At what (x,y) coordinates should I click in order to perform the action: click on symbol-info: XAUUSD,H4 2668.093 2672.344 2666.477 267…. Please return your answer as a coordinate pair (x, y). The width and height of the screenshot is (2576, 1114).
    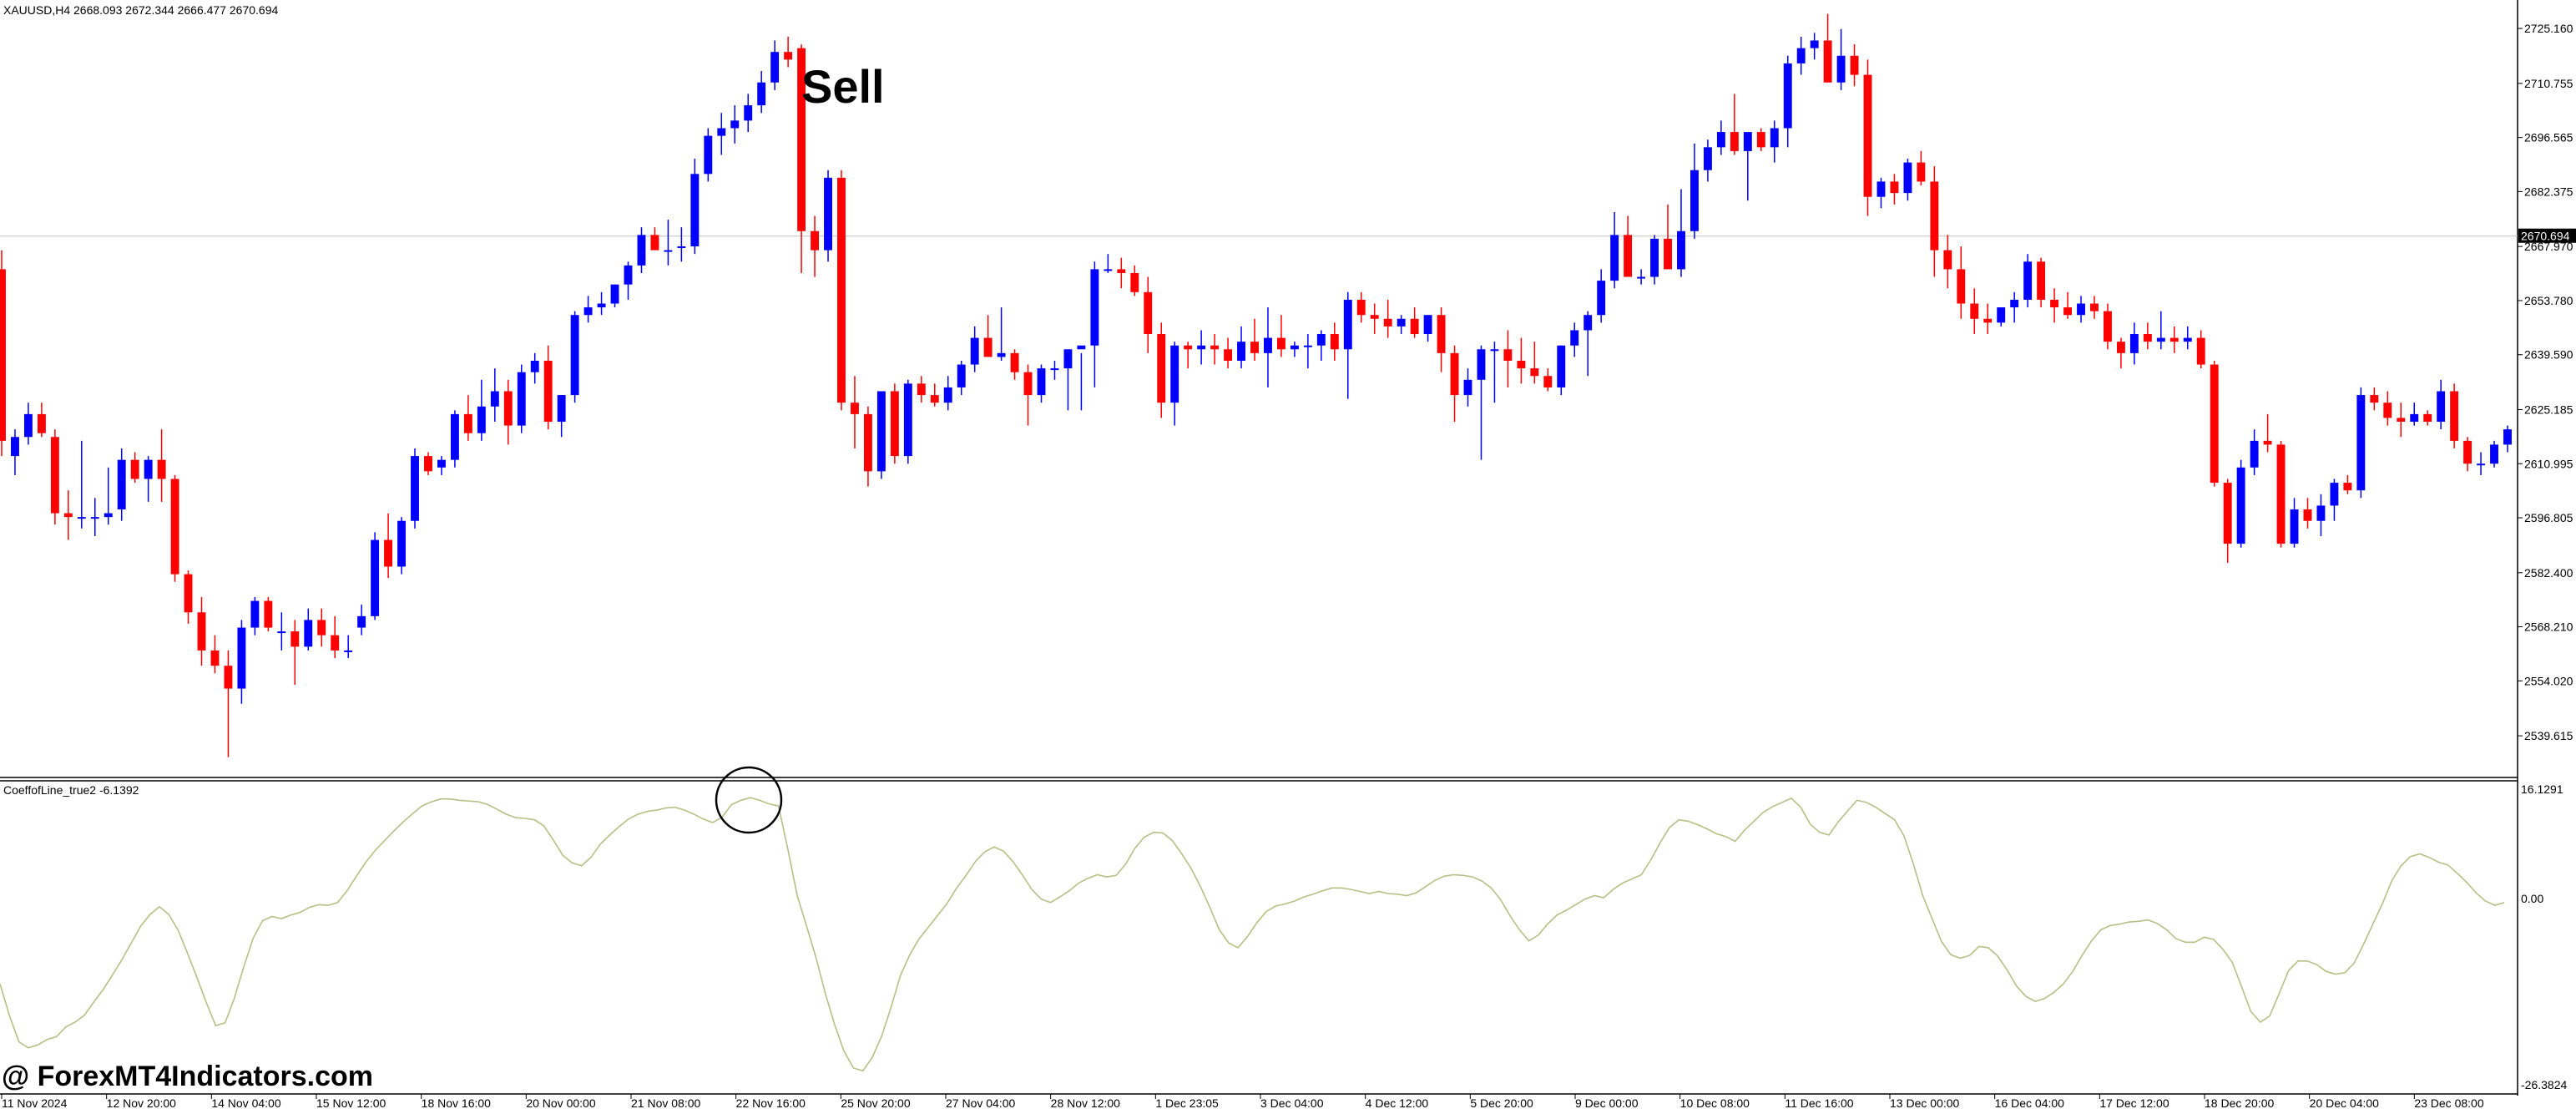
    Looking at the image, I should click on (140, 10).